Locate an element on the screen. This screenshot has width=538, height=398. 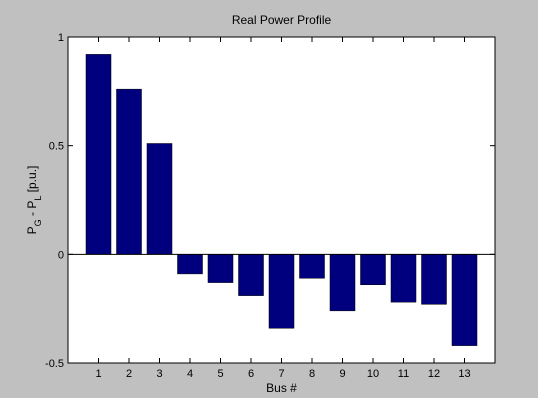
x-tick-label: 9 is located at coordinates (342, 374).